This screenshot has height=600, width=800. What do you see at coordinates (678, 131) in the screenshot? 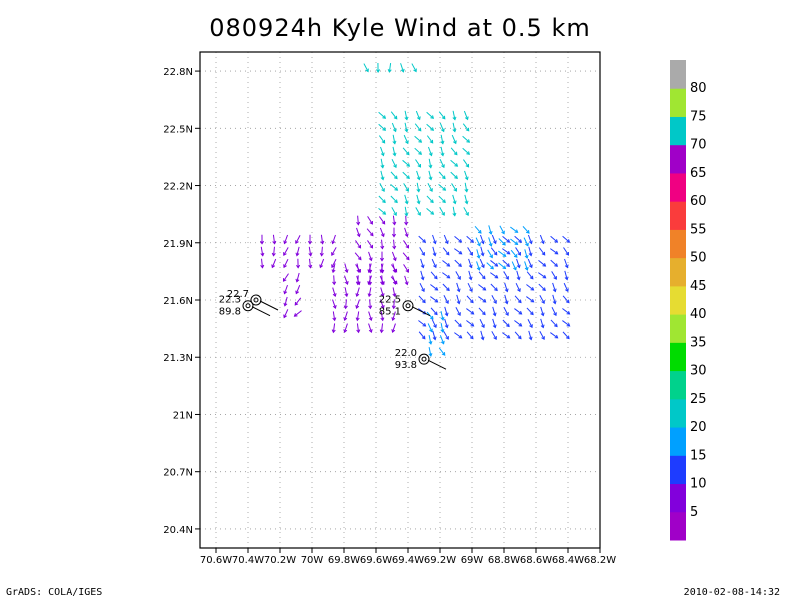
I see `colorbar-swatch` at bounding box center [678, 131].